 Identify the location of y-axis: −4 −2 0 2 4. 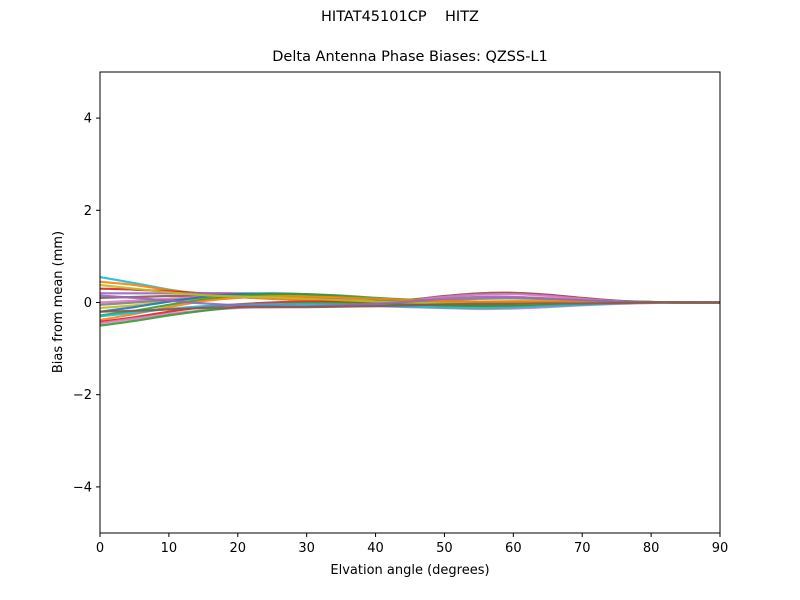
(86, 303).